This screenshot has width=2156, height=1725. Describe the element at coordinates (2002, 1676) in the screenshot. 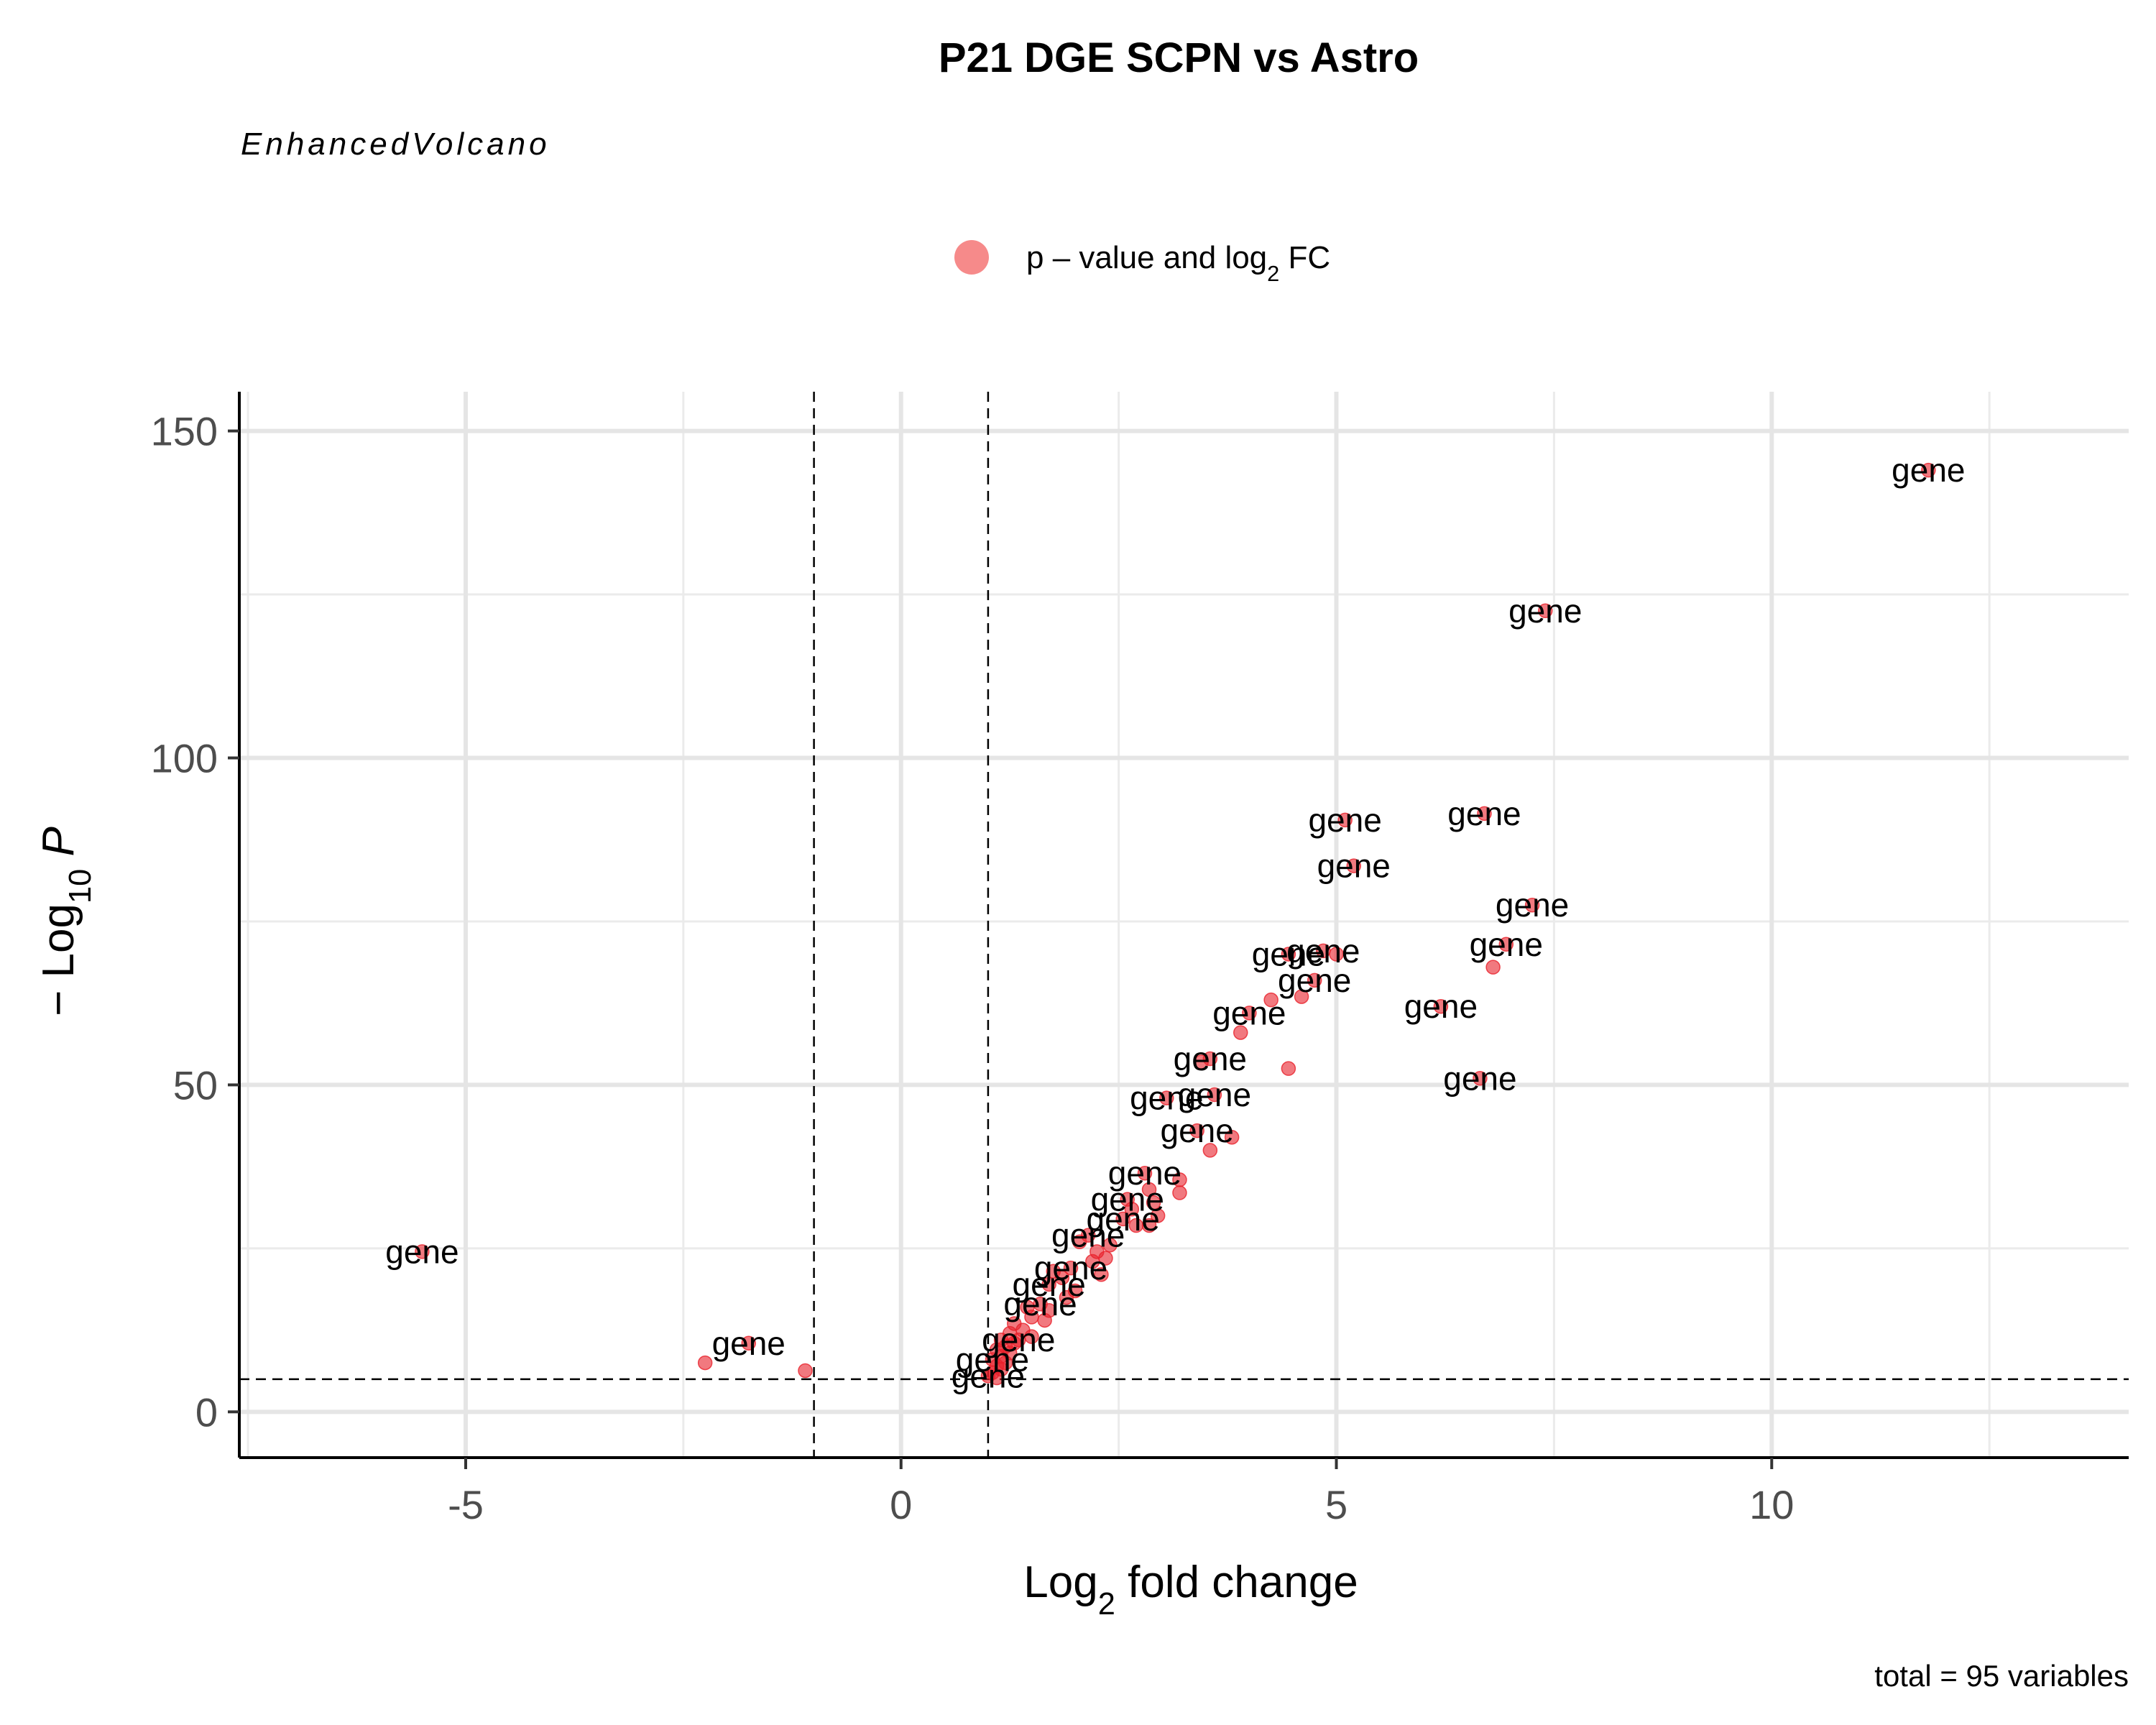

I see `caption: total = 95 variables` at that location.